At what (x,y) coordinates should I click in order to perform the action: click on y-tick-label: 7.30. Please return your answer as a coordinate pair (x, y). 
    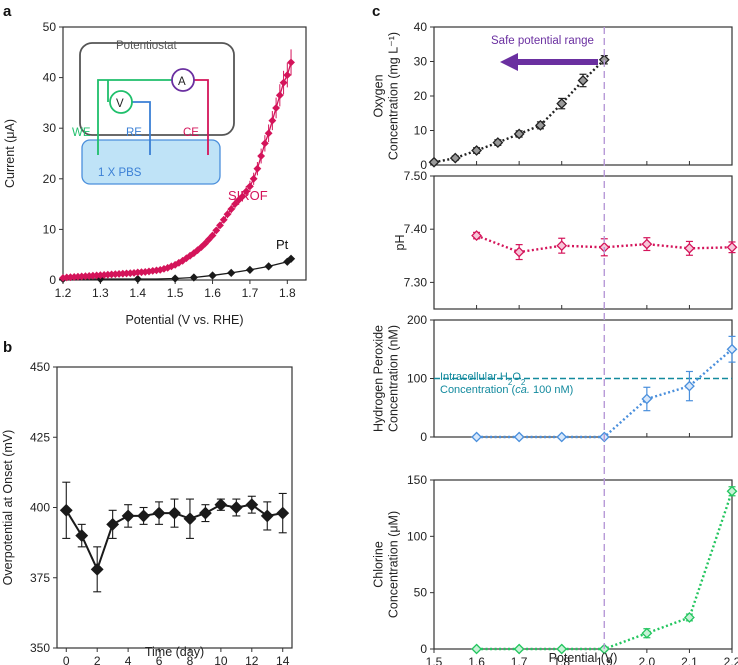
    Looking at the image, I should click on (416, 282).